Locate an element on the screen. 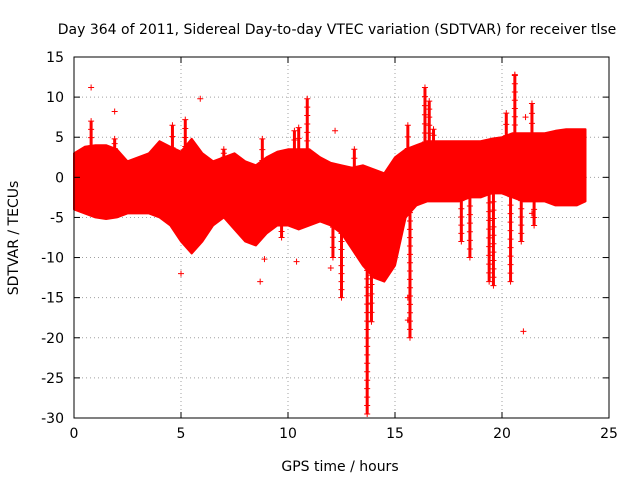 This screenshot has width=640, height=480. x-tick-label: 15 is located at coordinates (395, 434).